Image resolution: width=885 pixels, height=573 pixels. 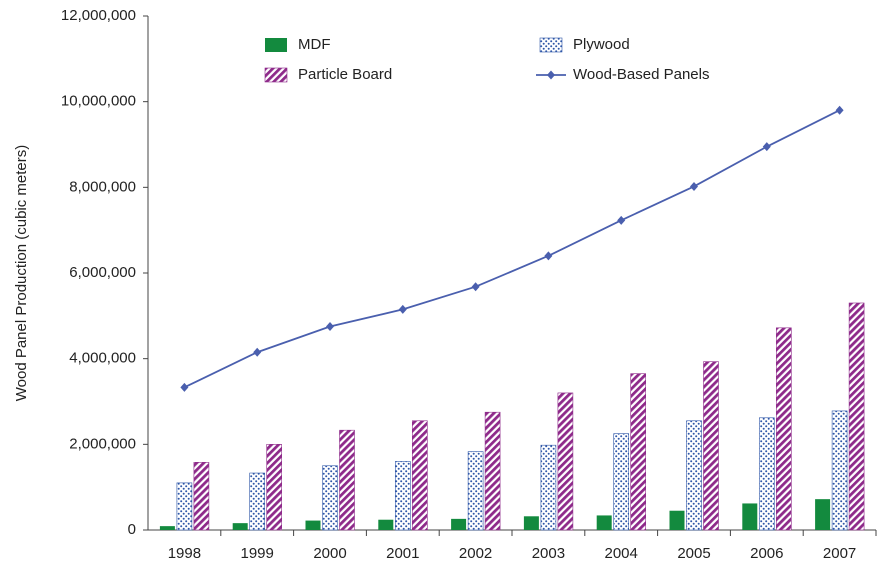 I want to click on legend-label: Wood-Based Panels, so click(x=641, y=74).